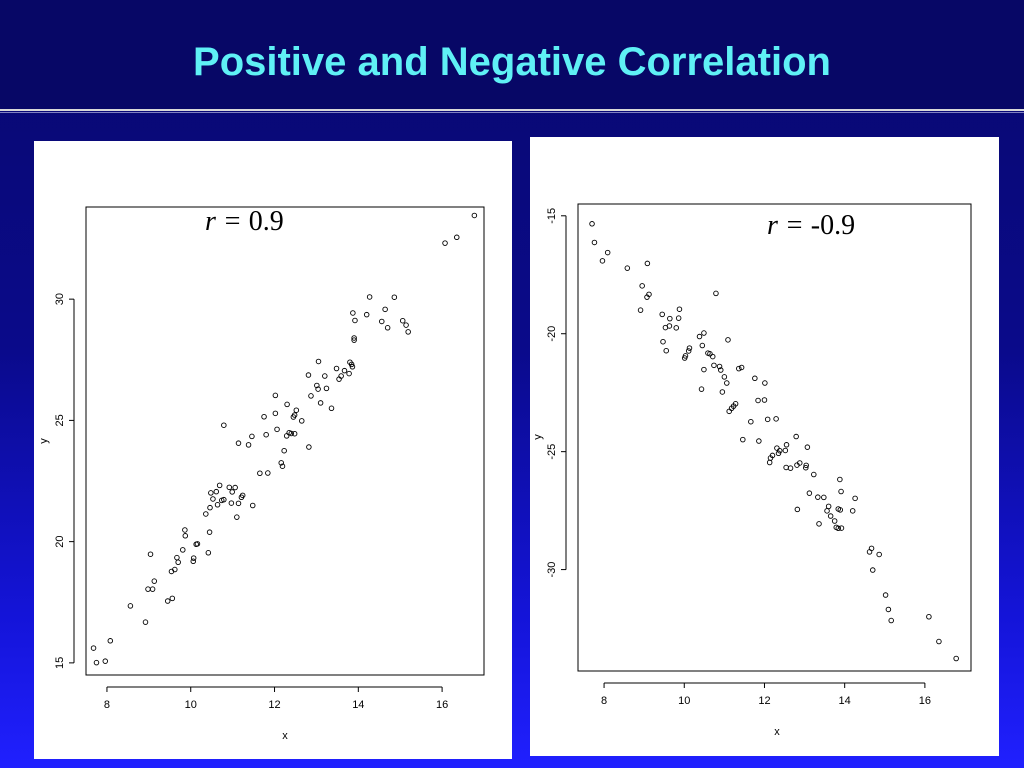  I want to click on y-tick-label: 25, so click(60, 420).